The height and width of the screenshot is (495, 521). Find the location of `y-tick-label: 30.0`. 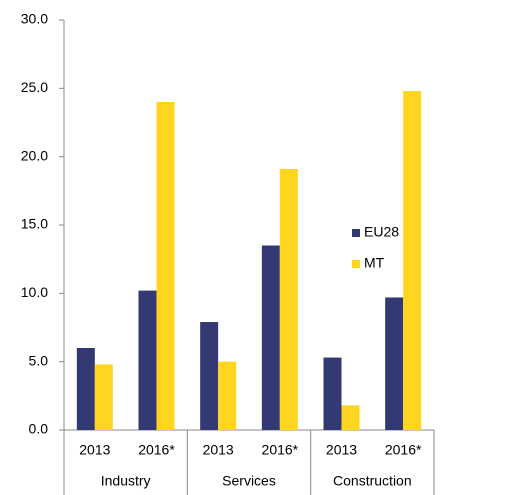

y-tick-label: 30.0 is located at coordinates (34, 19).